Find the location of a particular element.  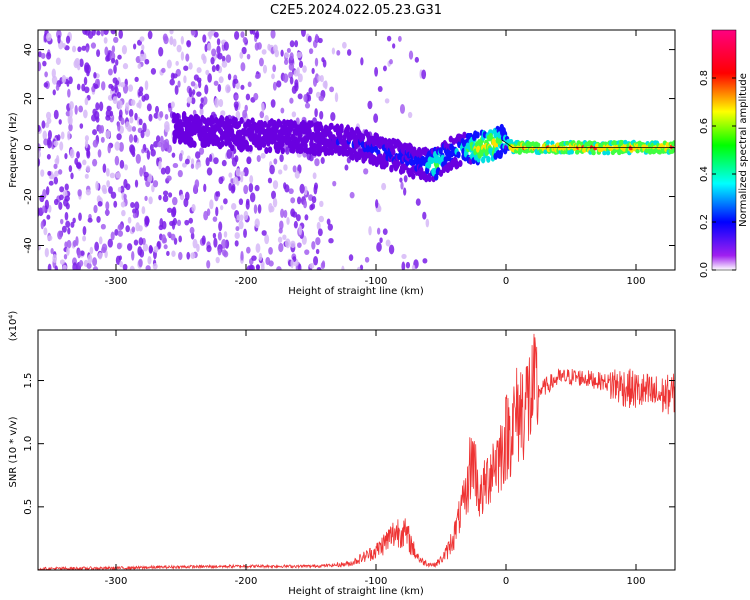

x-tick-label: -300 is located at coordinates (116, 581).